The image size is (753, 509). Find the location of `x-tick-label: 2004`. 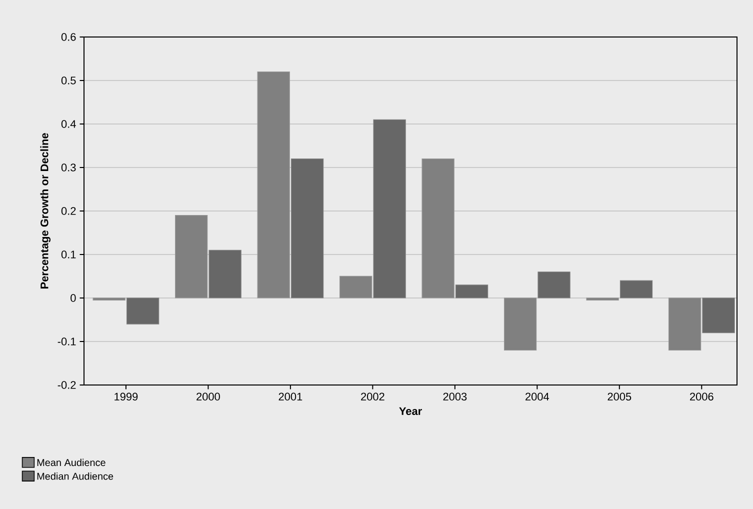

x-tick-label: 2004 is located at coordinates (538, 396).